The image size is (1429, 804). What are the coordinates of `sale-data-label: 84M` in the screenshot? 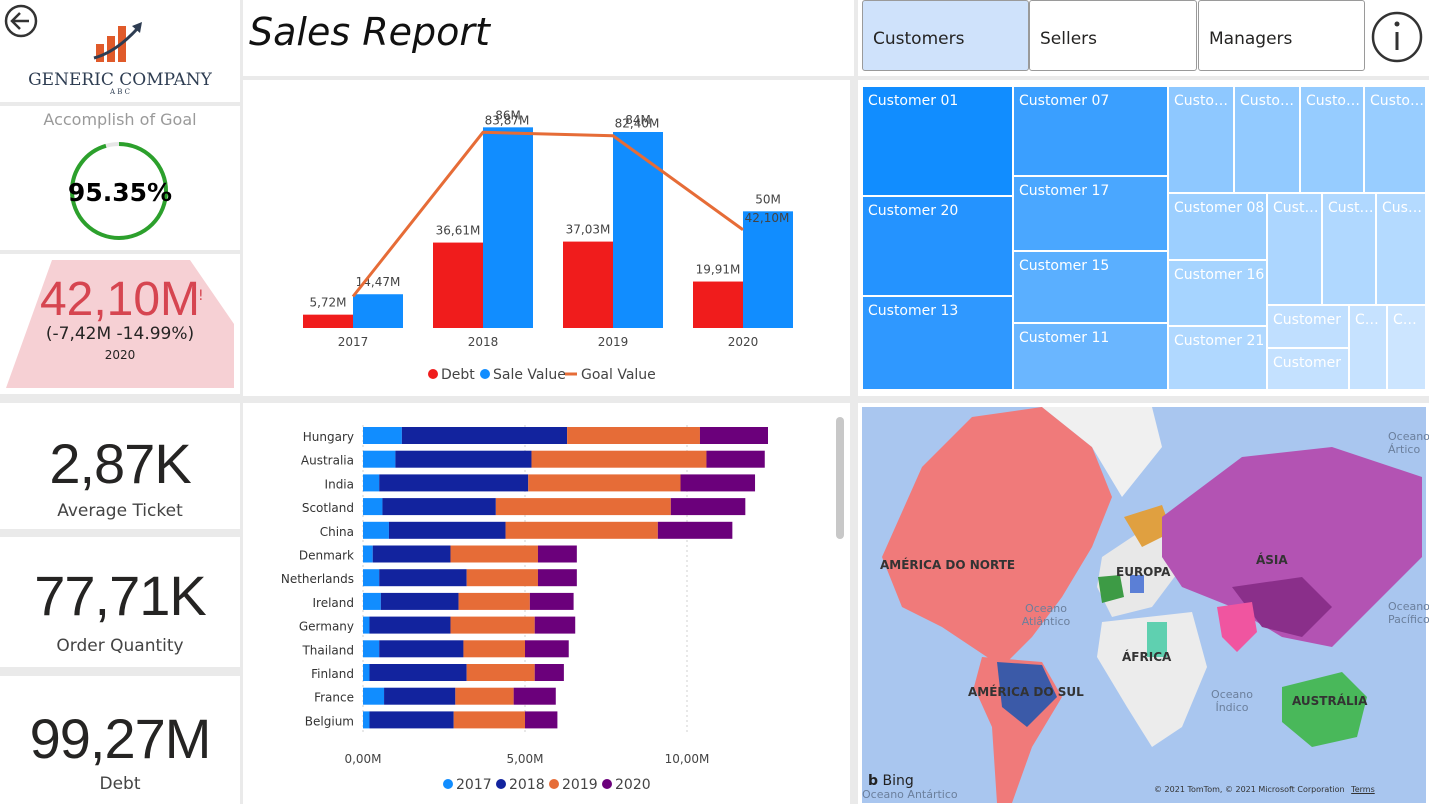 It's located at (638, 120).